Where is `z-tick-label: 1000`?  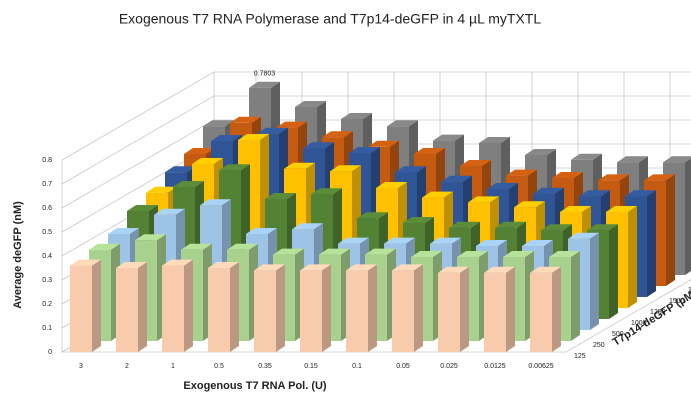
z-tick-label: 1000 is located at coordinates (639, 323).